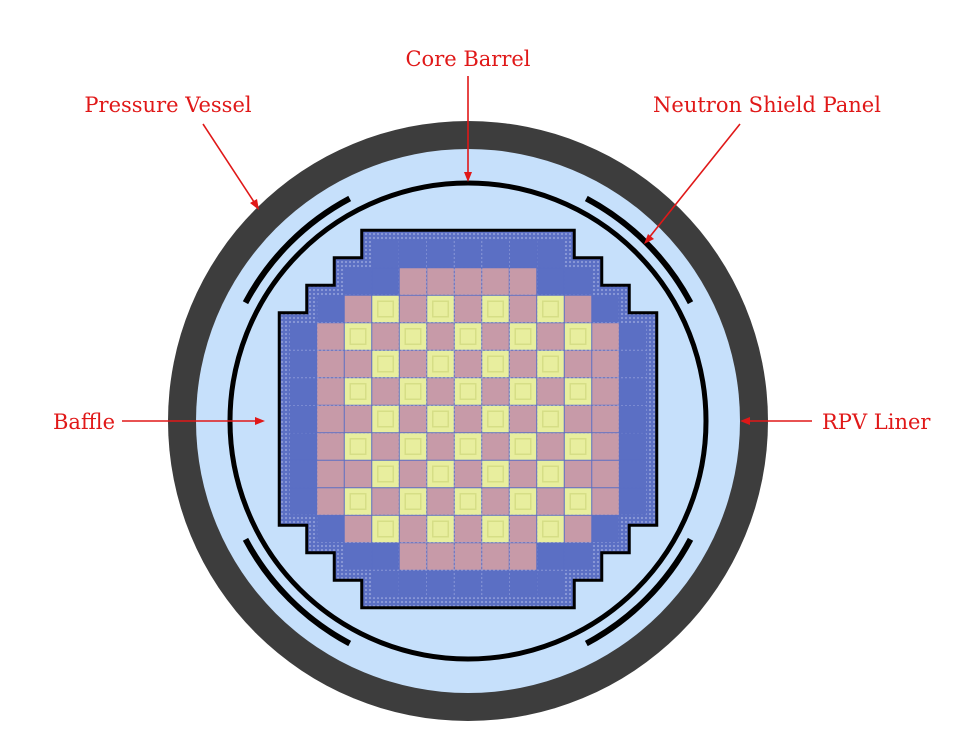  Describe the element at coordinates (876, 422) in the screenshot. I see `label-rpv-liner: RPV Liner` at that location.